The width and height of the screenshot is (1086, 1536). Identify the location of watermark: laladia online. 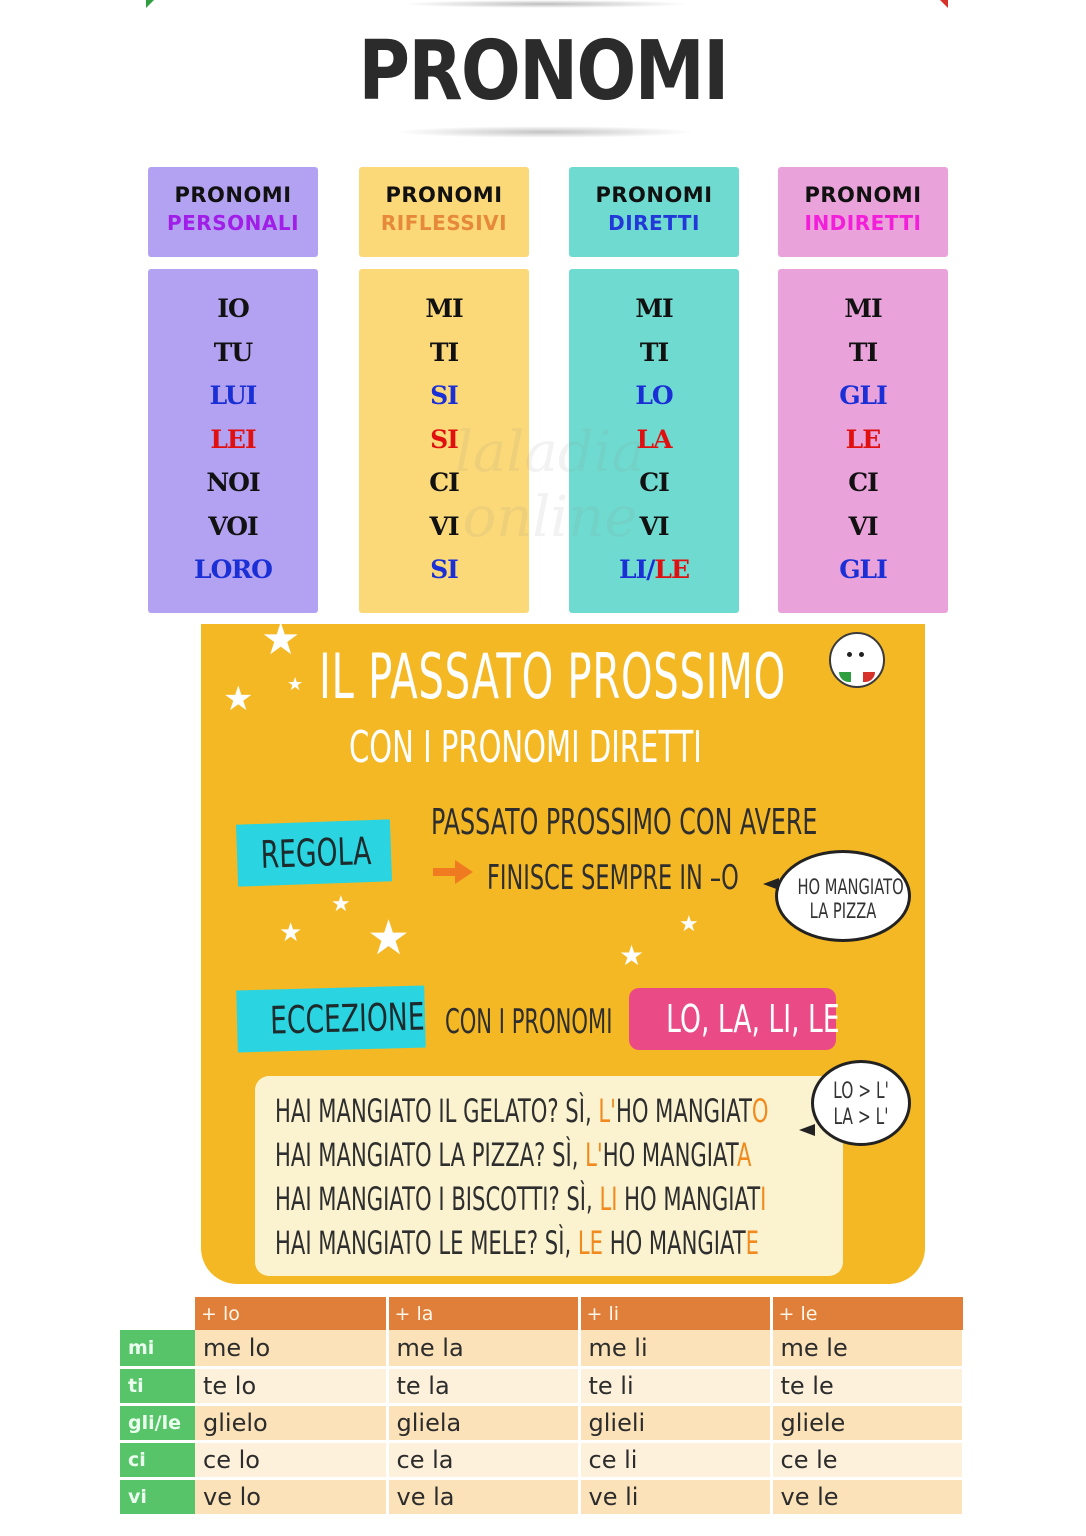
(550, 485).